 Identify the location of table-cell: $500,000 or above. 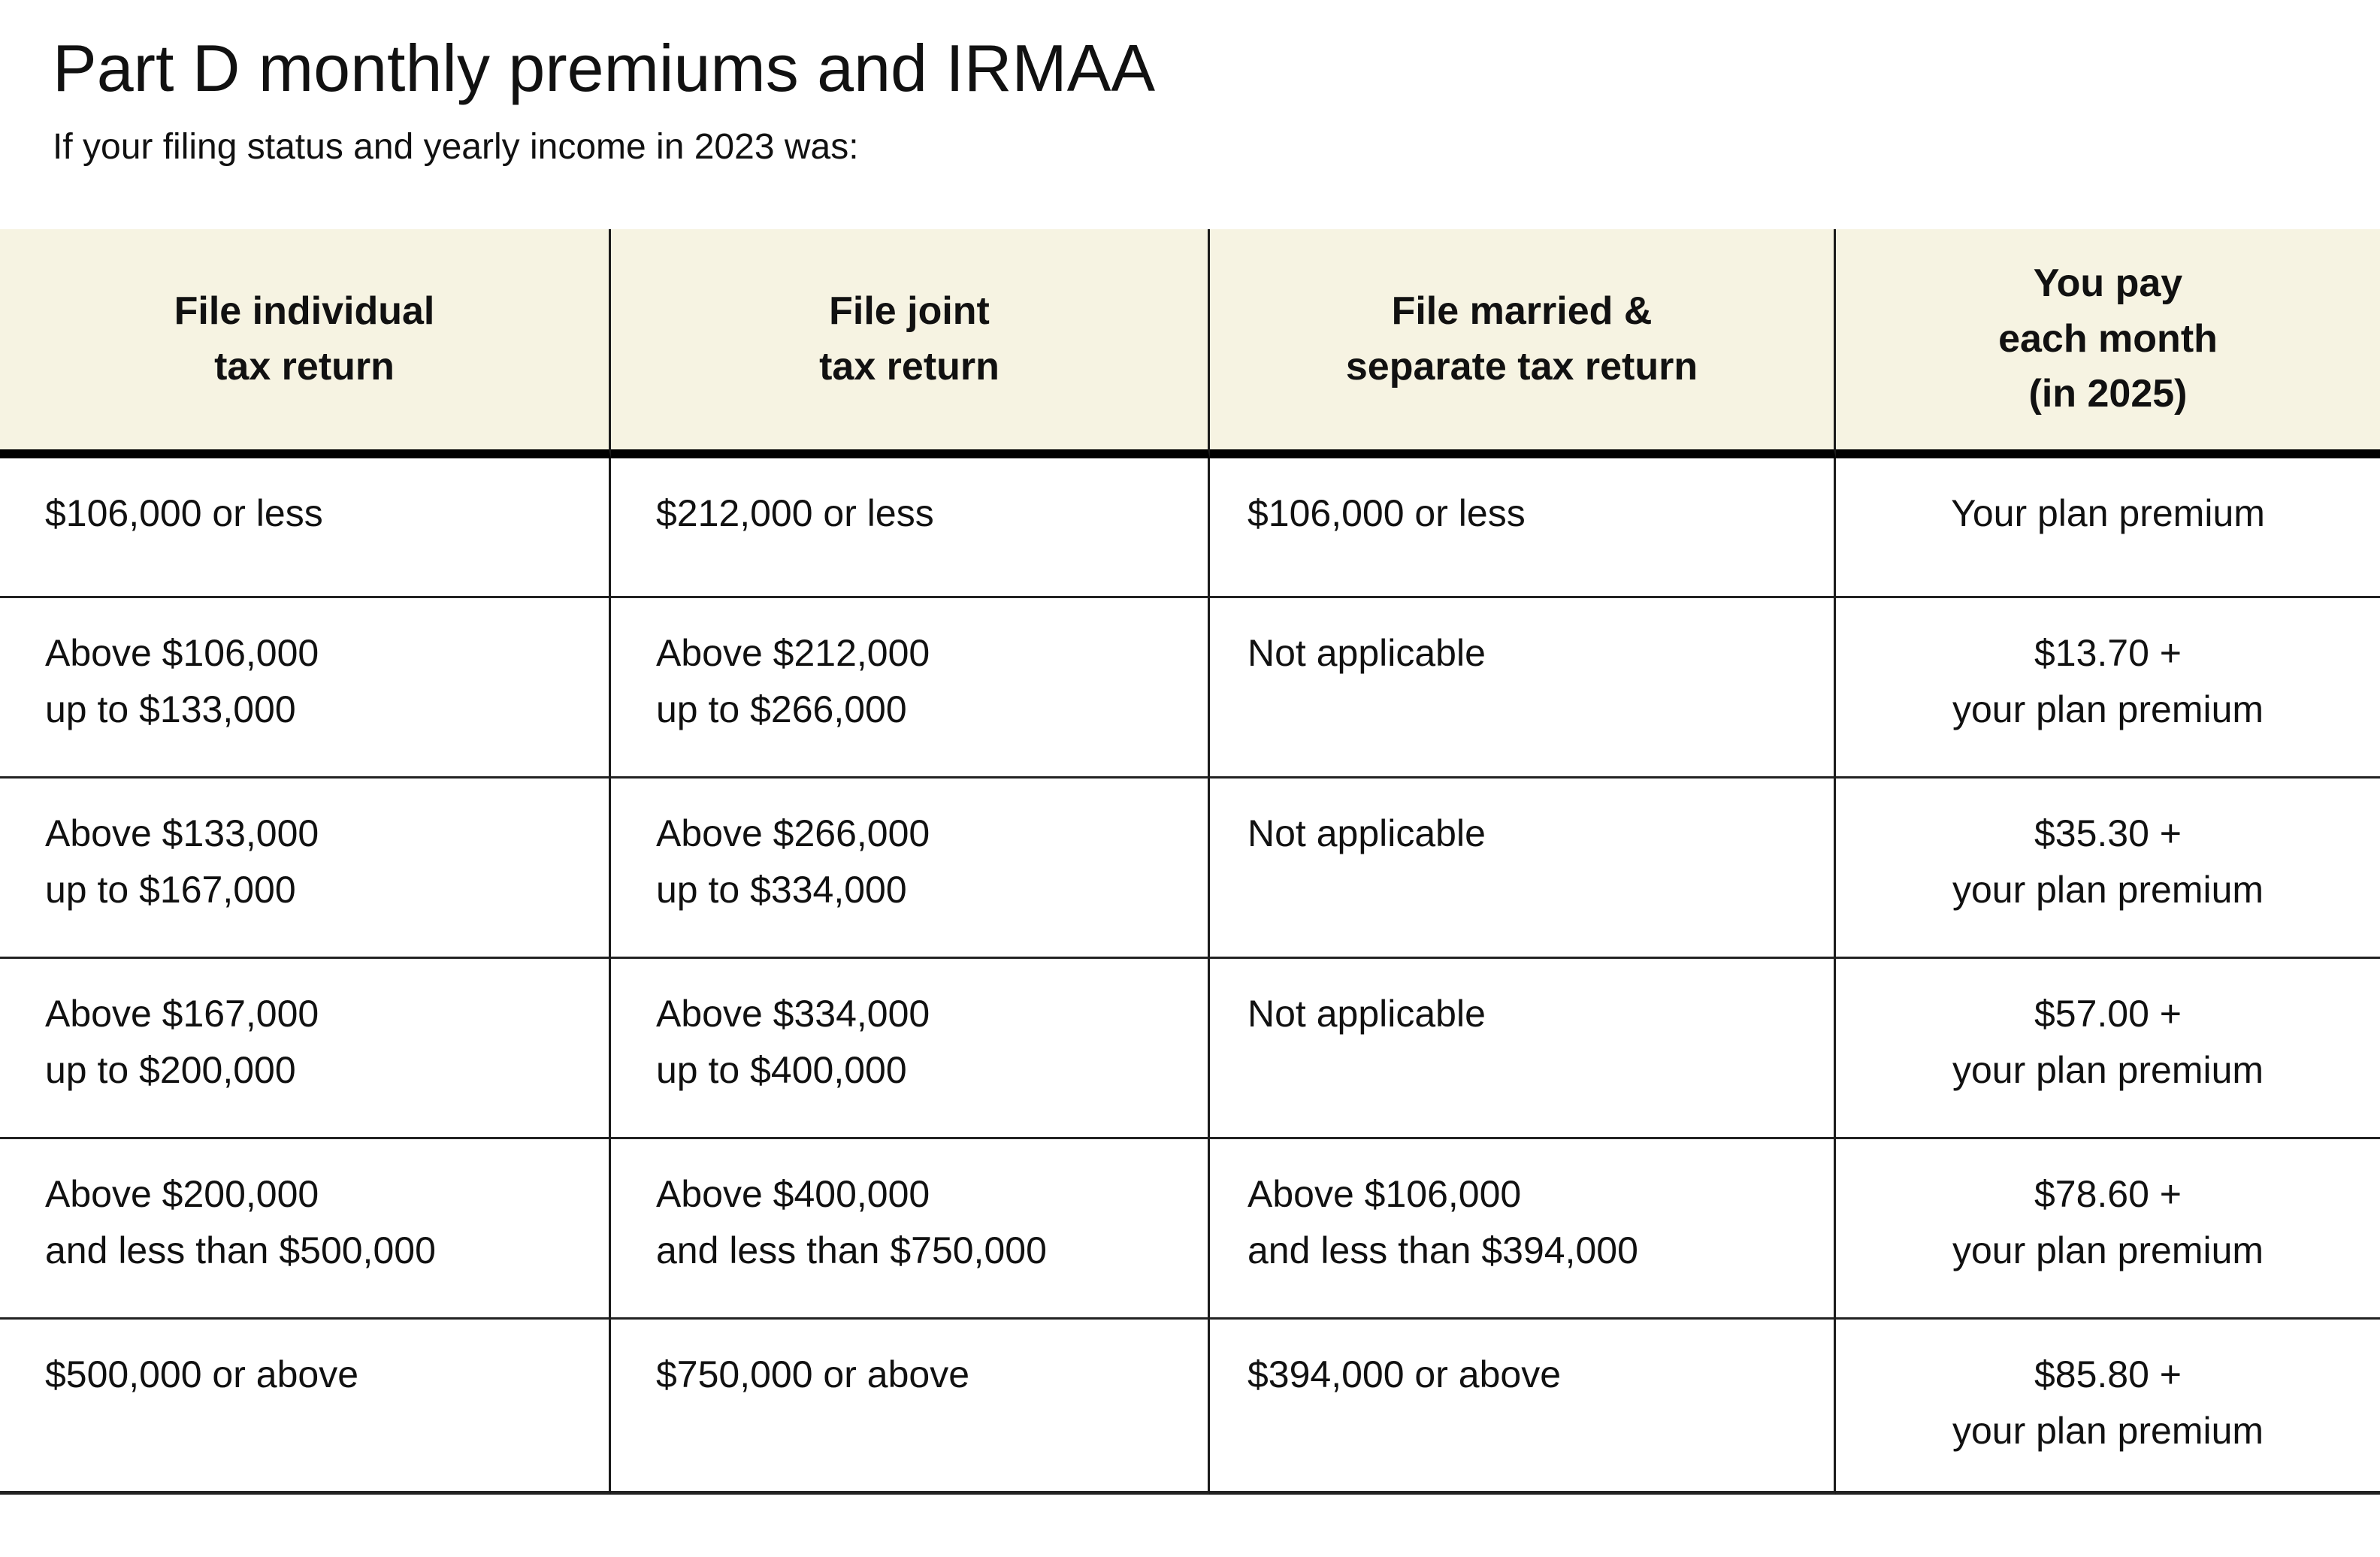
(305, 1408).